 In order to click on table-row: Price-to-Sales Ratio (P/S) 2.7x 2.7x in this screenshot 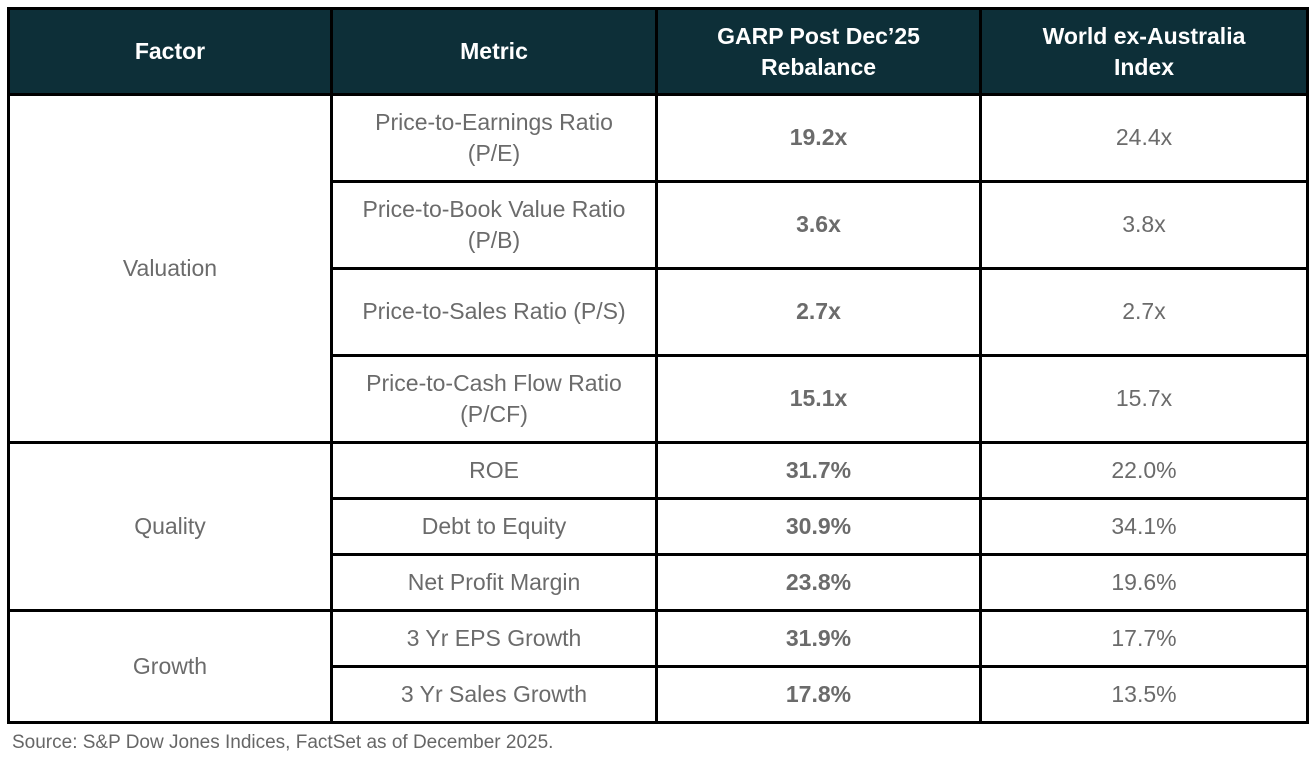, I will do `click(659, 312)`.